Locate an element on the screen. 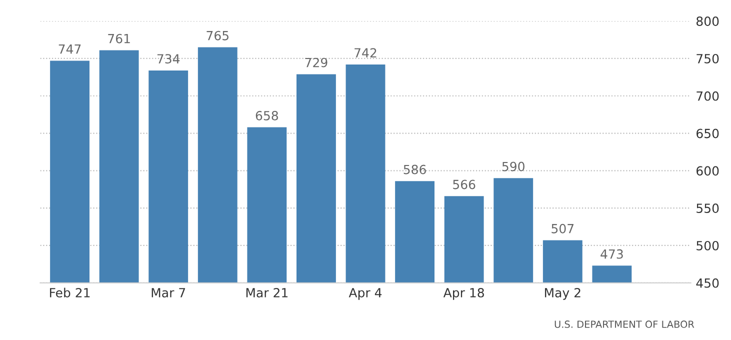  y-tick-label: 800 is located at coordinates (707, 21).